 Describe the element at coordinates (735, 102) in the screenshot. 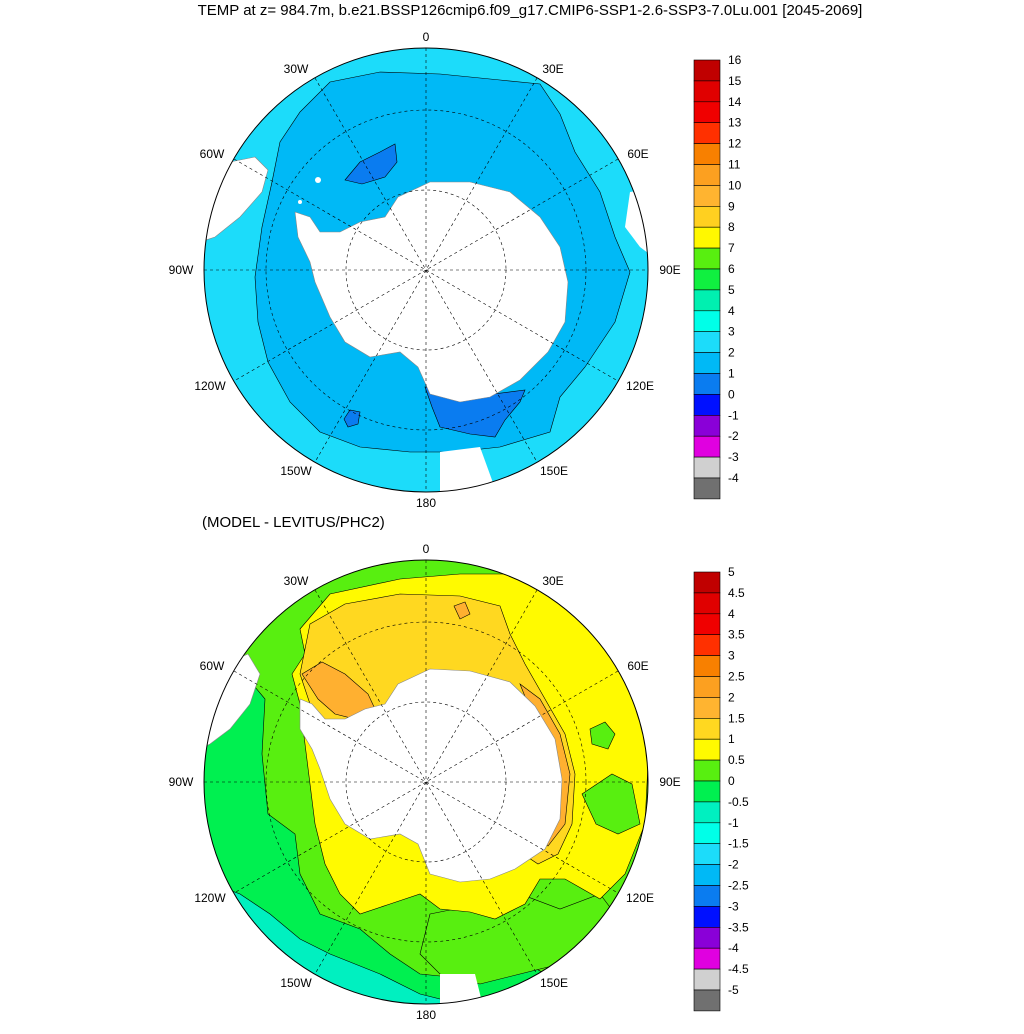

I see `temperature-colorbar-label: 14` at that location.